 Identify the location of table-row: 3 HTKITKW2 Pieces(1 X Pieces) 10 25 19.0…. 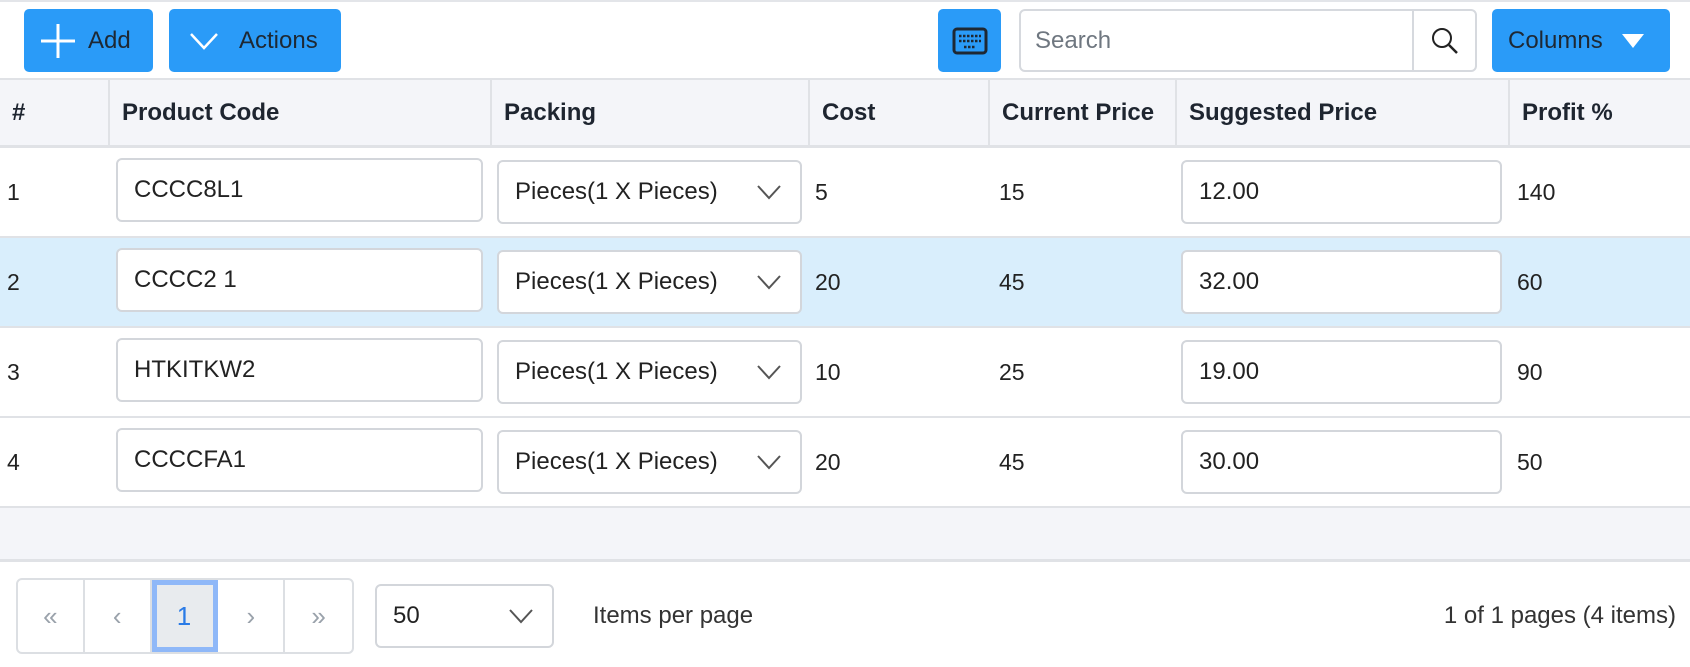
(845, 373).